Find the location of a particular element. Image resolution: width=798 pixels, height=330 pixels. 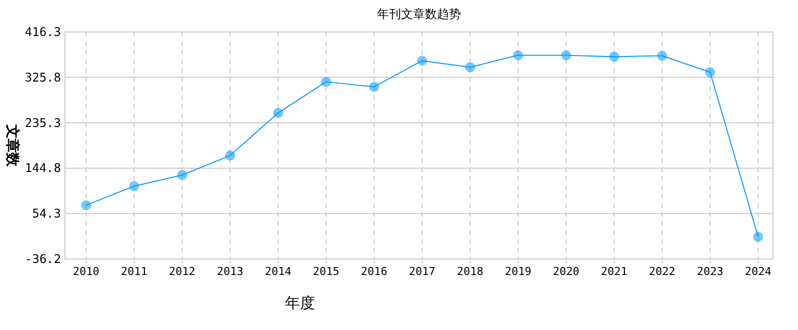

y-tick-label: 235.3 is located at coordinates (42, 123).